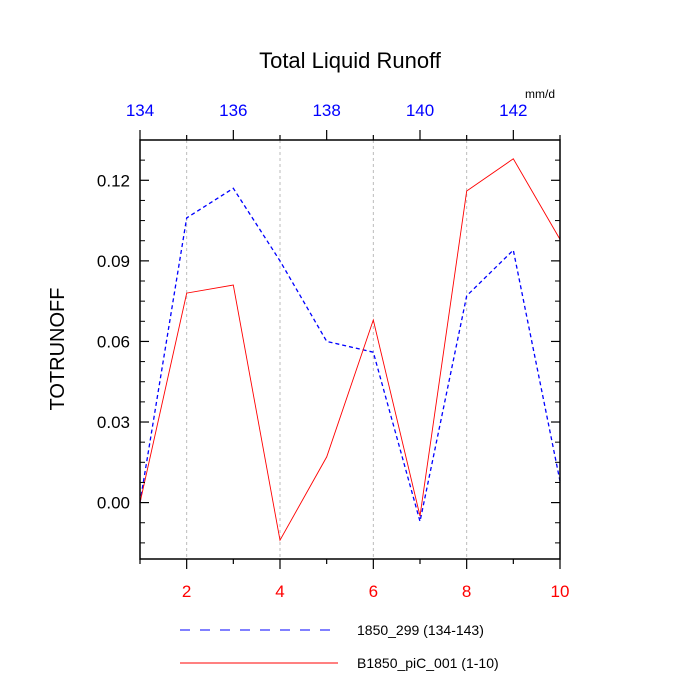 The height and width of the screenshot is (700, 700). What do you see at coordinates (350, 60) in the screenshot?
I see `chart-title: Total Liquid Runoff` at bounding box center [350, 60].